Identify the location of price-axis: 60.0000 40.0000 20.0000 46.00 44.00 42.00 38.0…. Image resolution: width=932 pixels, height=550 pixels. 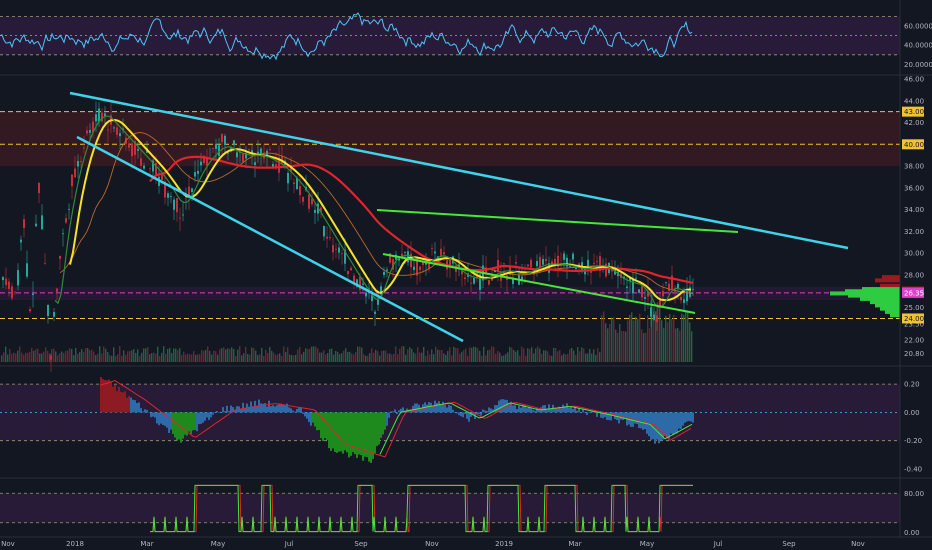
(917, 280).